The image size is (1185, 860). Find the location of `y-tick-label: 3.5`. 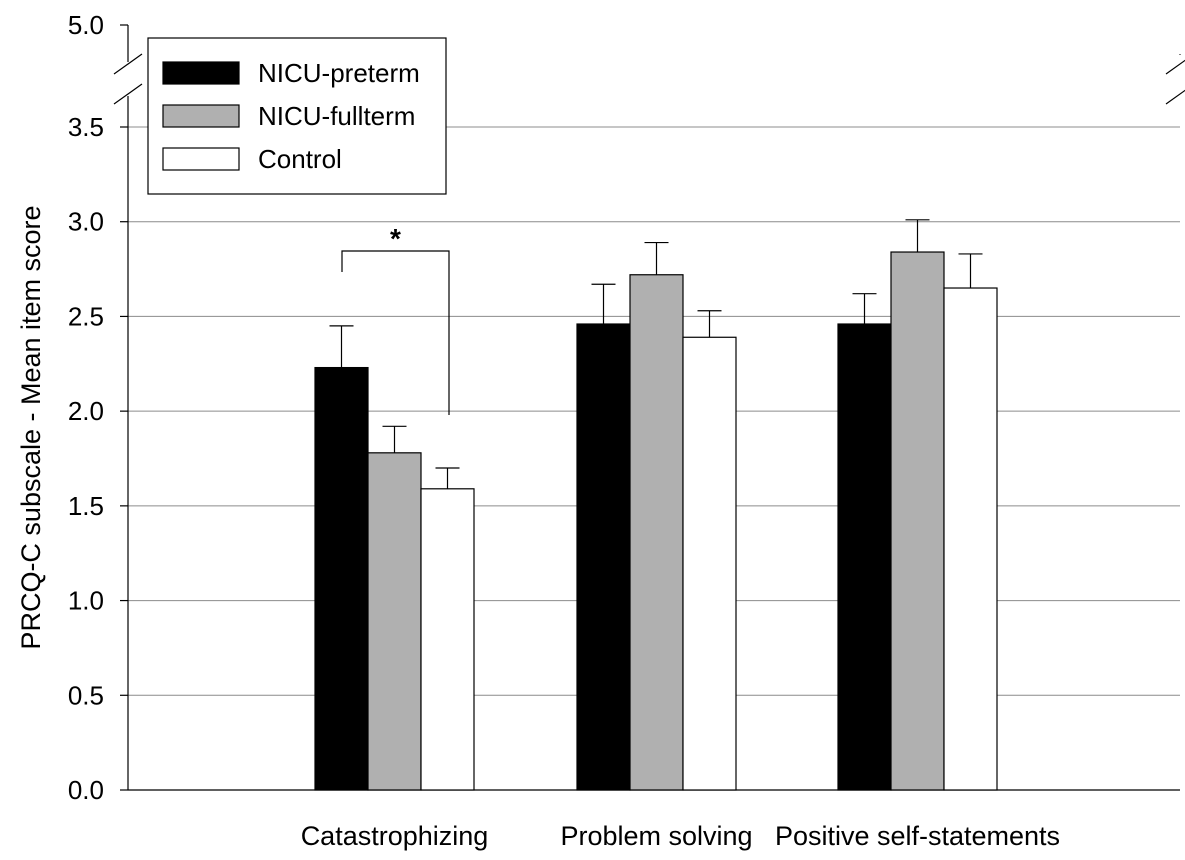

y-tick-label: 3.5 is located at coordinates (86, 127).